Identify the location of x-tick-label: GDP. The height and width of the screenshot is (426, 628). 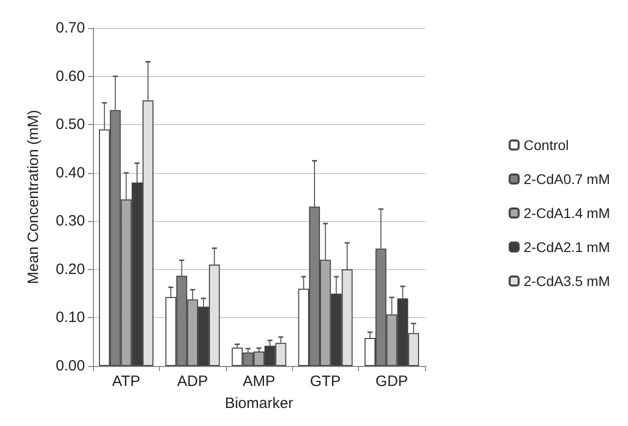
(392, 381).